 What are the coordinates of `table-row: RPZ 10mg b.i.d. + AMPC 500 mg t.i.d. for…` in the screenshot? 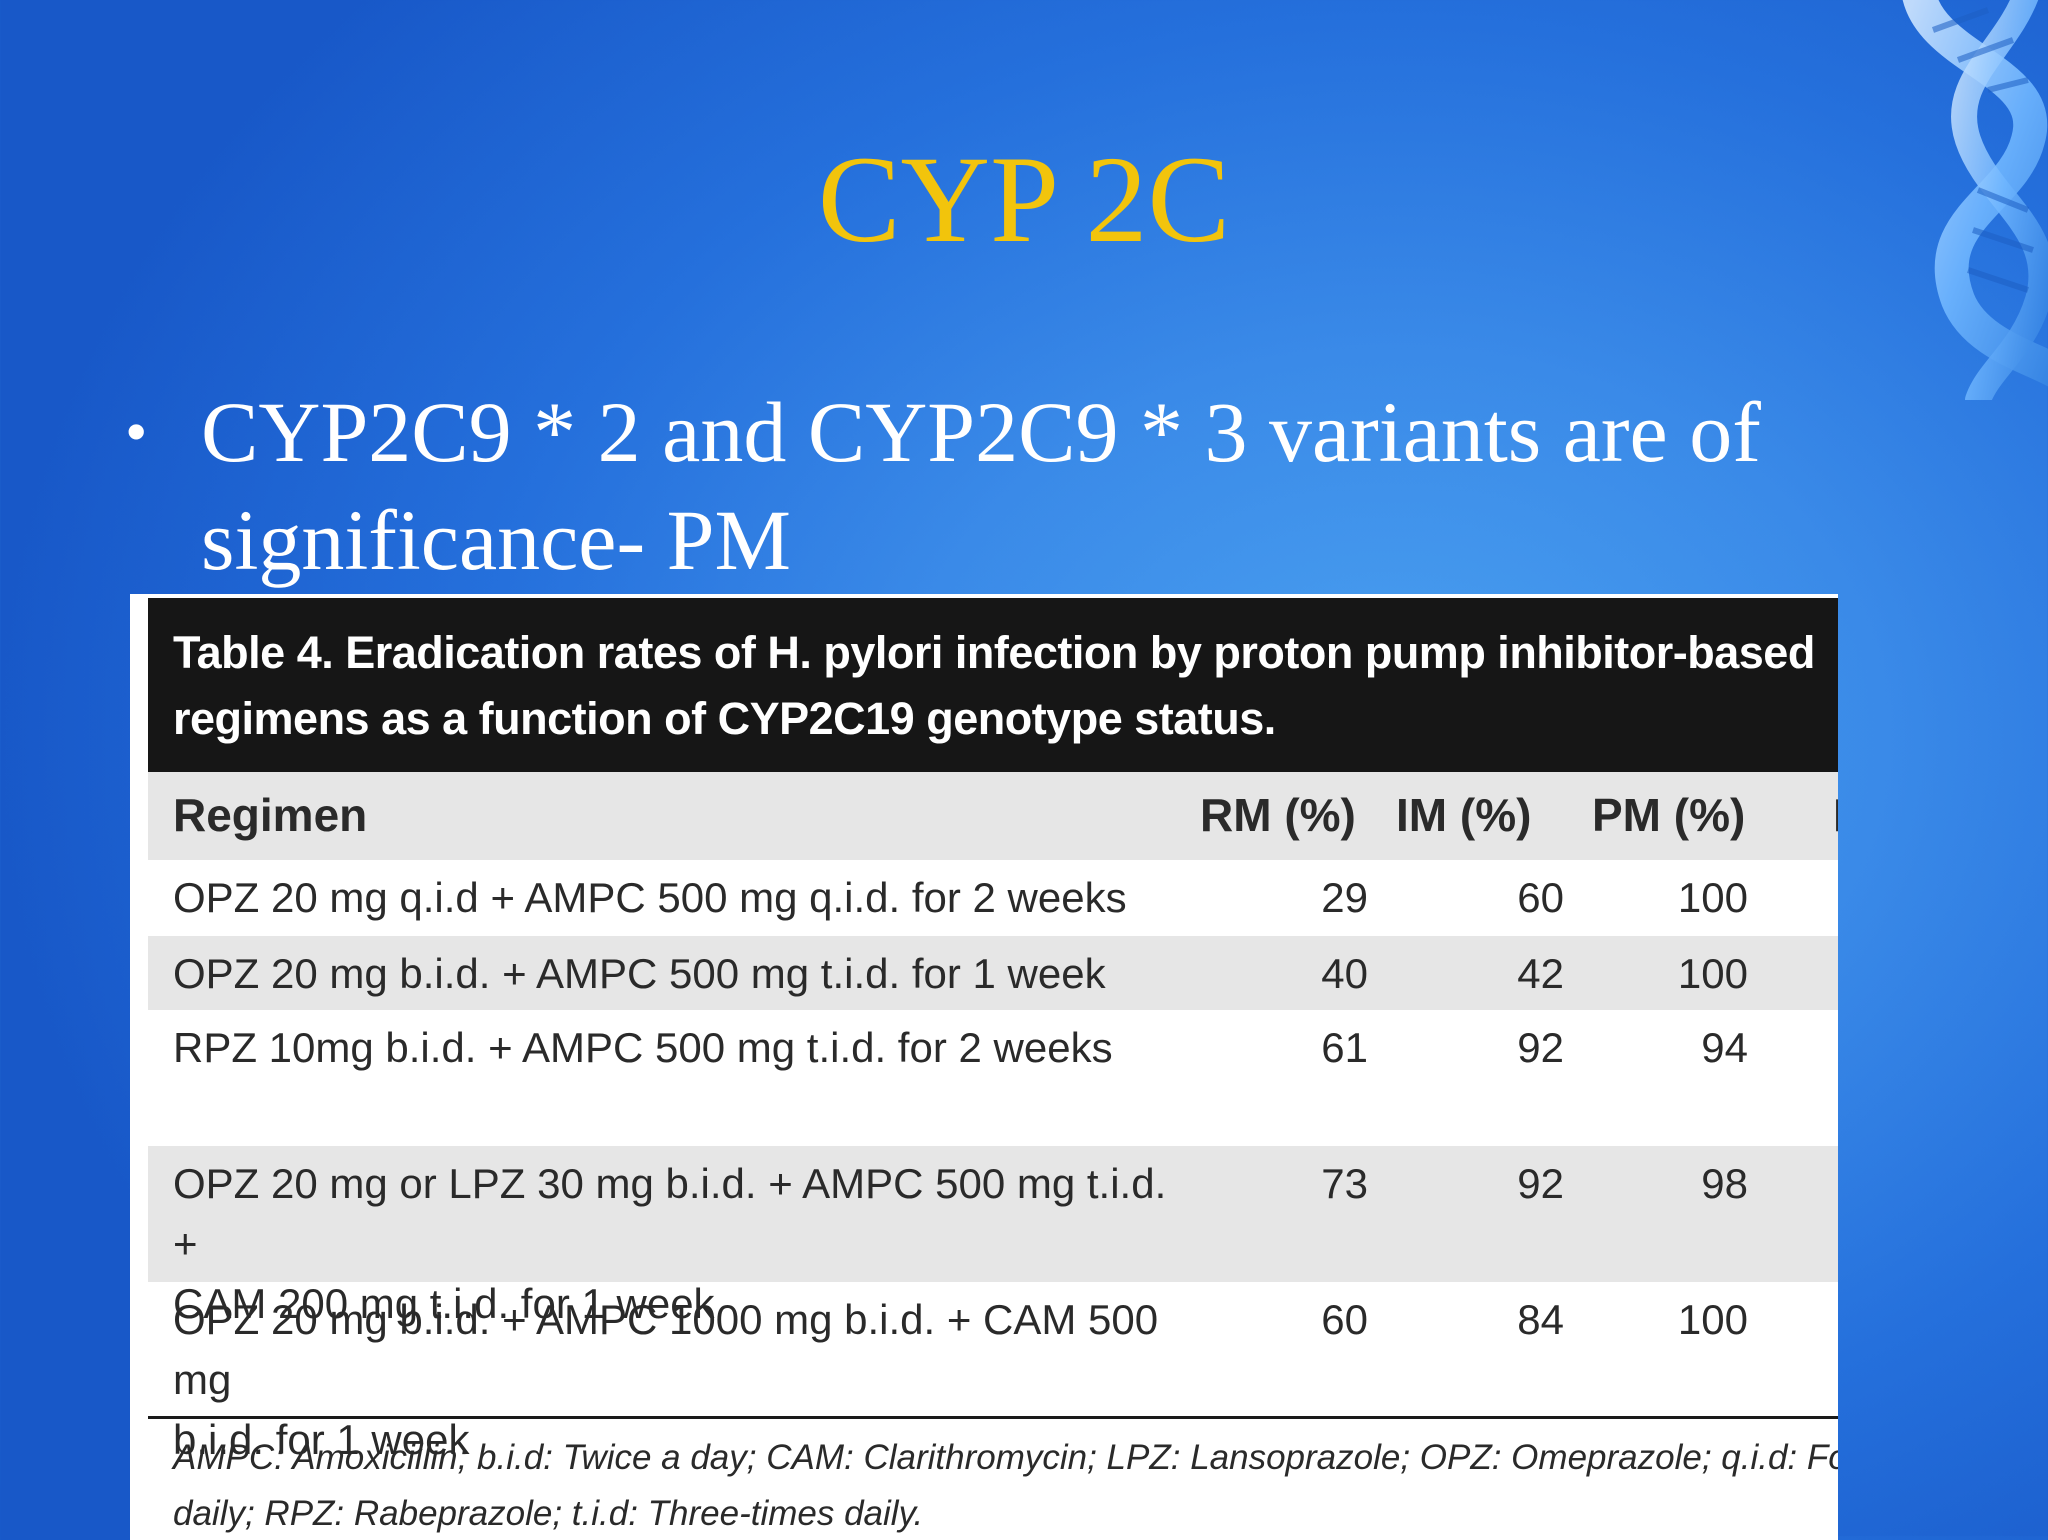 It's located at (993, 1078).